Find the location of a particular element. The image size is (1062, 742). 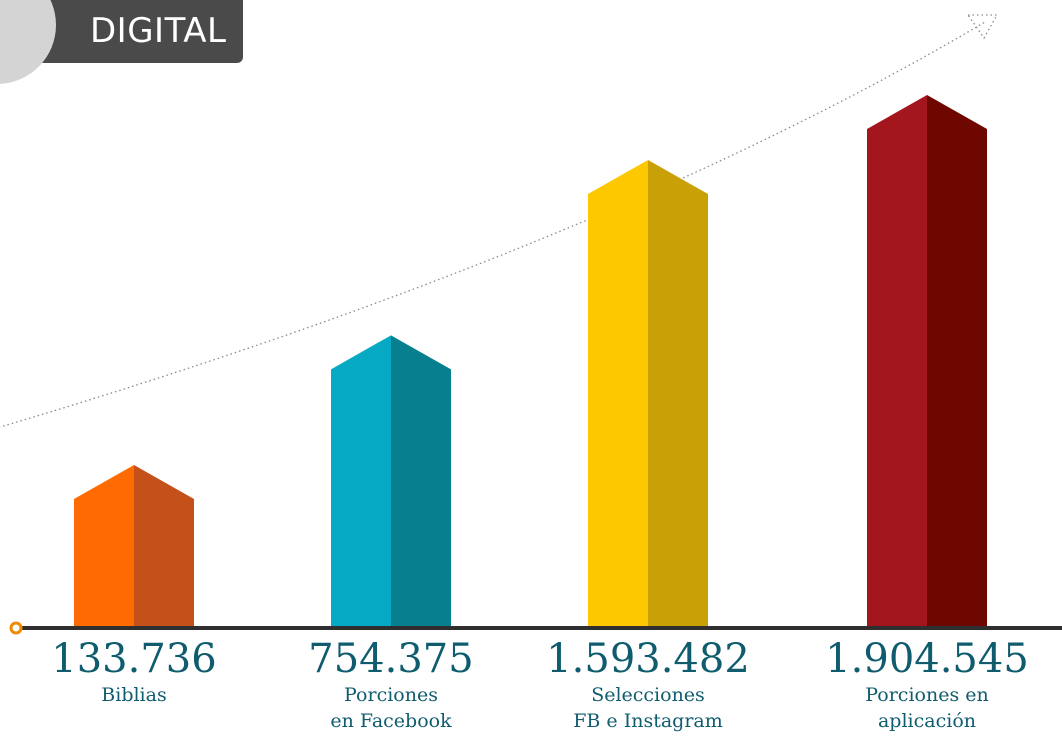

stat-label: Porciones is located at coordinates (391, 695).